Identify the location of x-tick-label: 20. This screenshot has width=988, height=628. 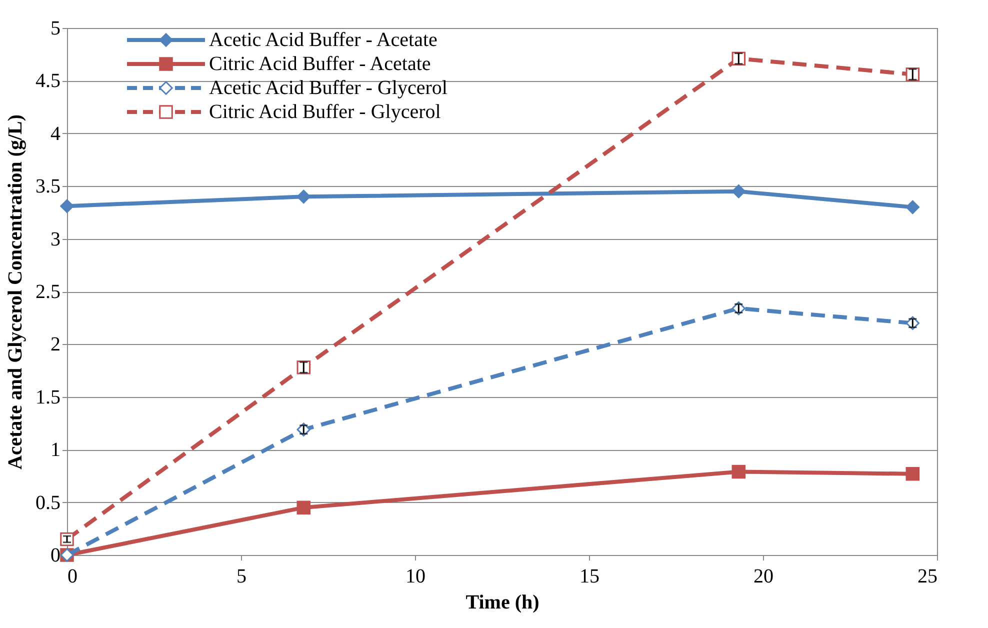
(764, 577).